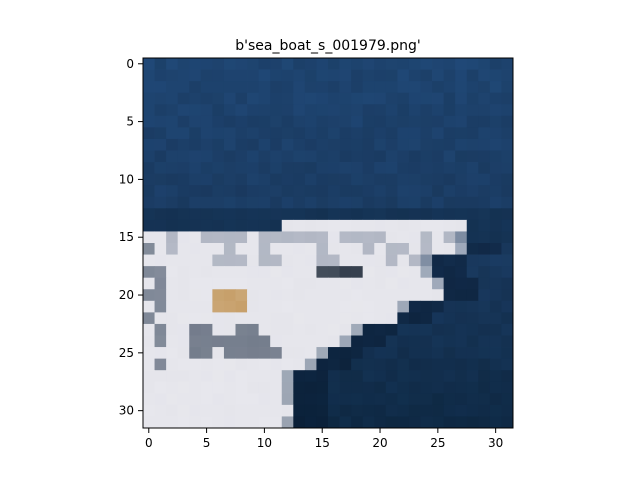 The image size is (640, 484). I want to click on y-tick-label: 25, so click(126, 353).